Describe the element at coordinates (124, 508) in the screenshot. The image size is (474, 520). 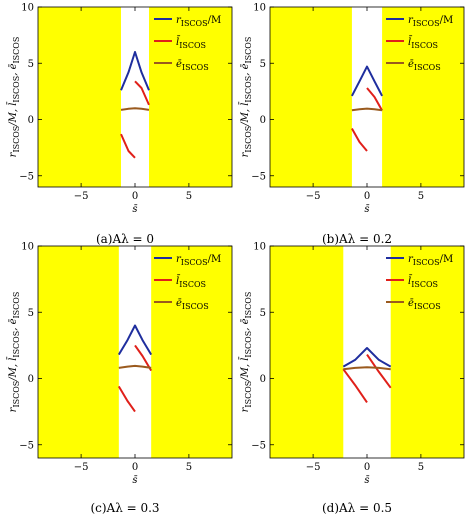
I see `panel-caption: (c)Aλ = 0.3` at that location.